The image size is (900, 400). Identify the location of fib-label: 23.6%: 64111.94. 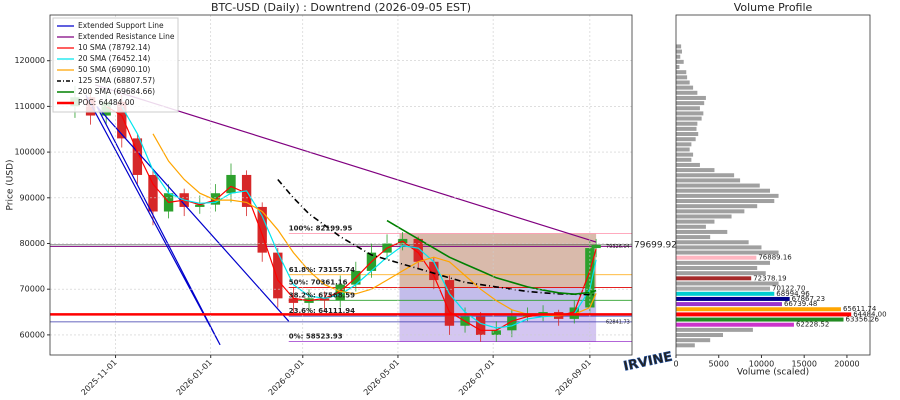
(322, 311).